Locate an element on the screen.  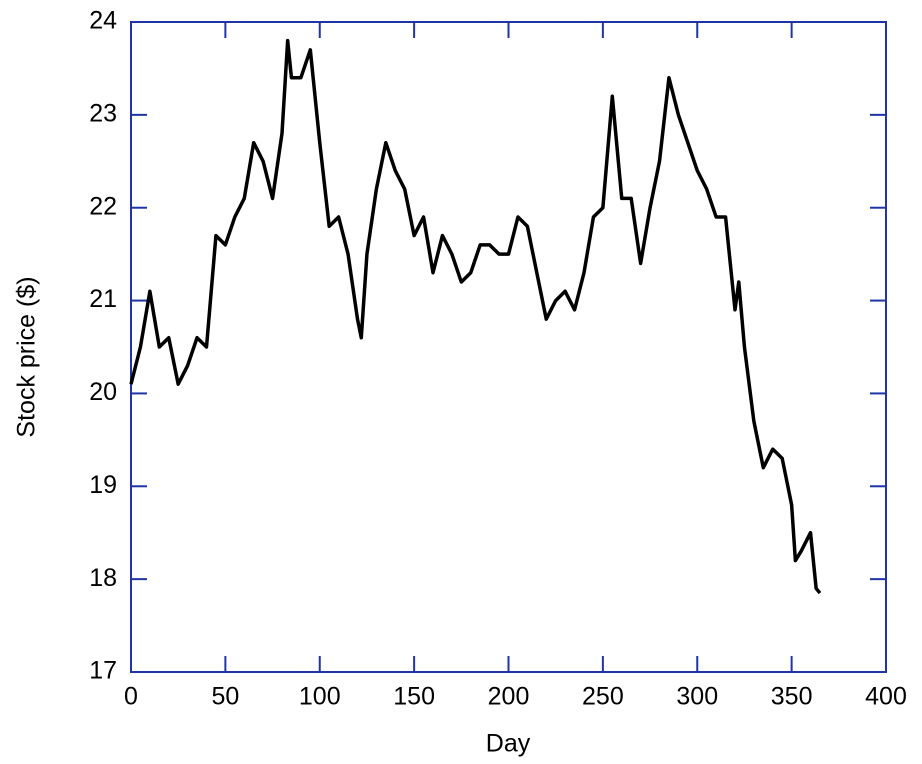
y-tick-label: 24 is located at coordinates (103, 21).